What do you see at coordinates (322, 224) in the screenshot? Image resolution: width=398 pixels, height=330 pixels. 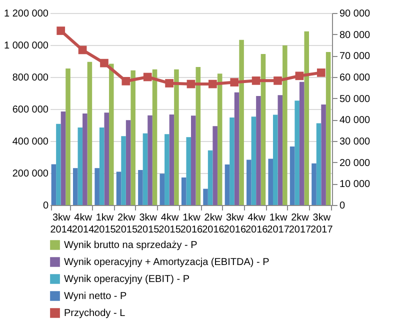 I see `x-tick-label: 3kw 2017` at bounding box center [322, 224].